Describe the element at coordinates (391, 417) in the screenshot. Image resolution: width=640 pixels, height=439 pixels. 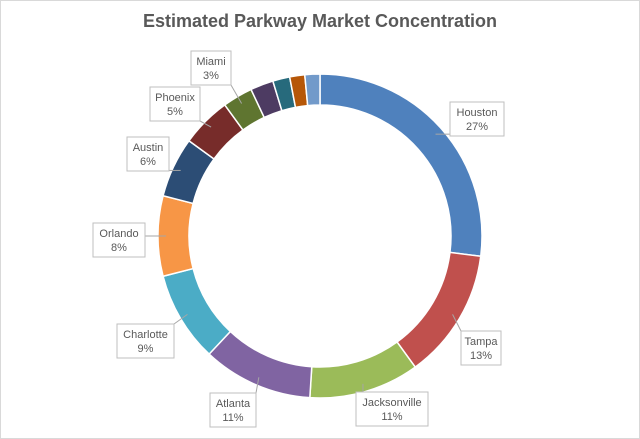
I see `data-value-jacksonville: 11%` at that location.